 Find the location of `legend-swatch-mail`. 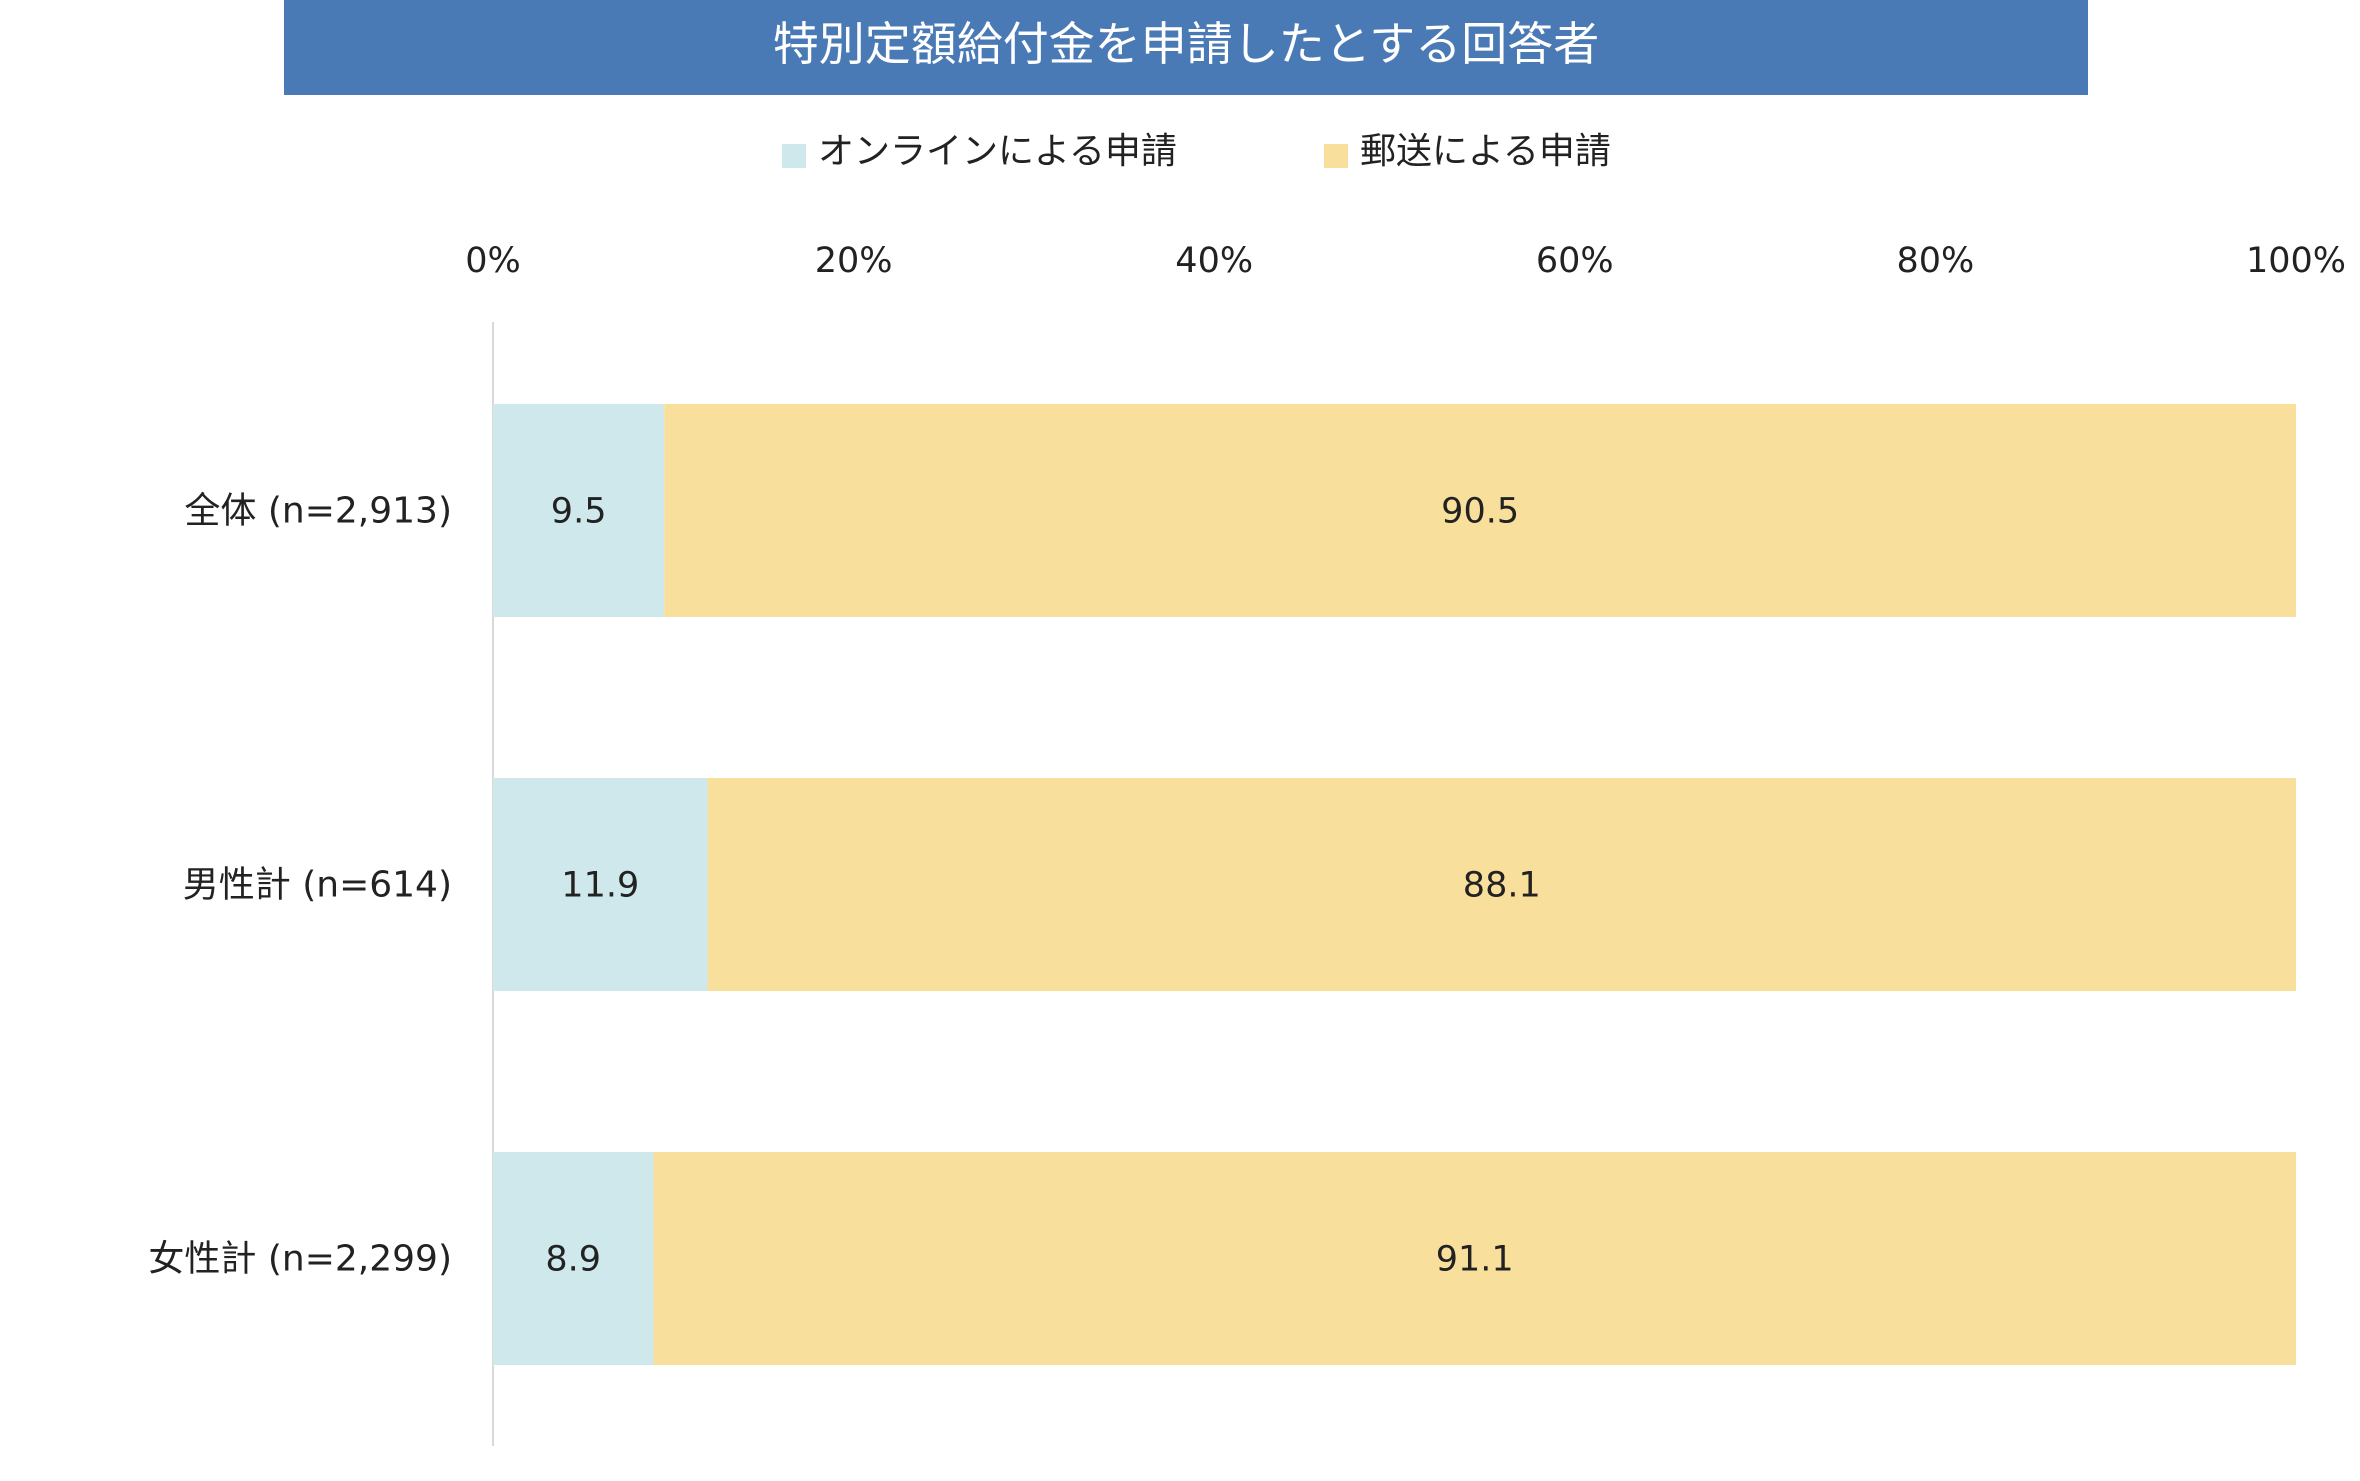

legend-swatch-mail is located at coordinates (1336, 156).